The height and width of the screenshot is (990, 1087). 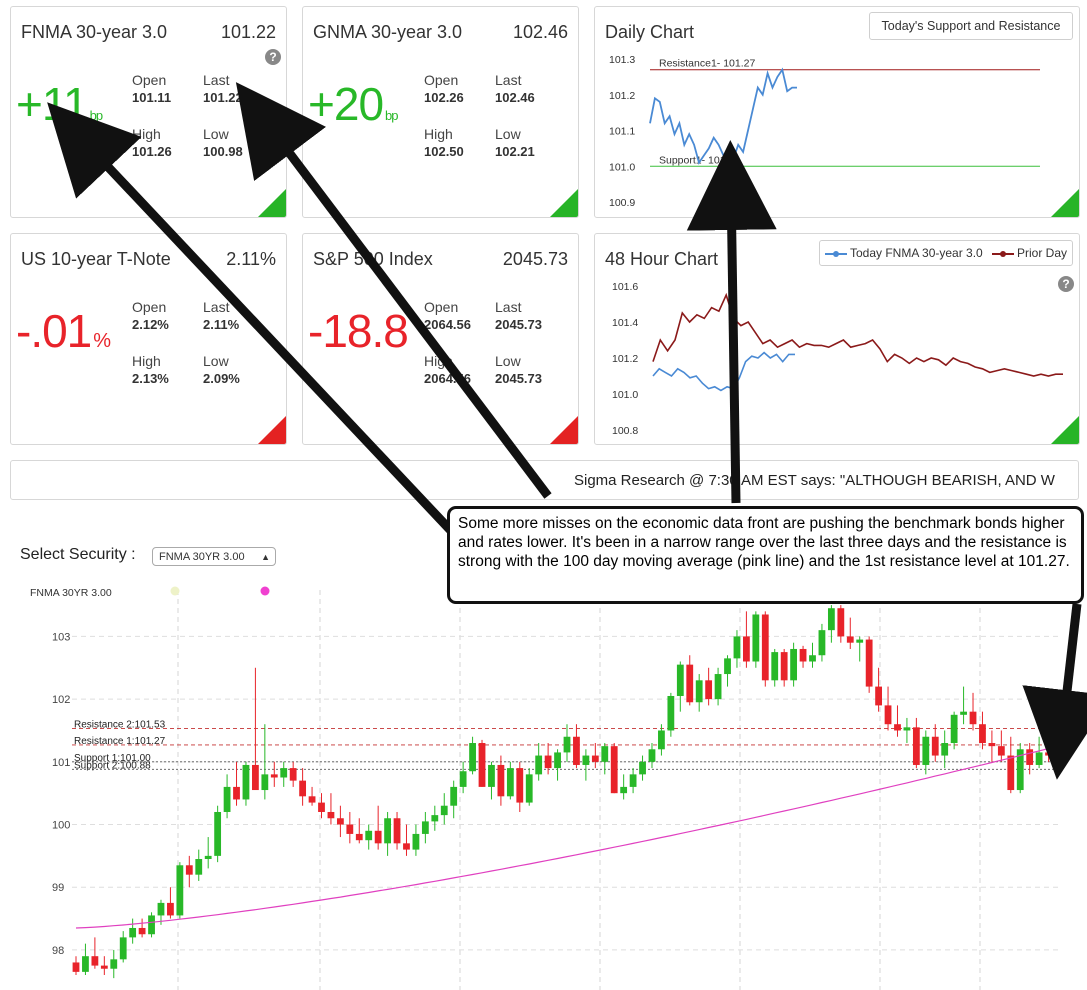 What do you see at coordinates (96, 259) in the screenshot?
I see `card-title: US 10-year T-Note` at bounding box center [96, 259].